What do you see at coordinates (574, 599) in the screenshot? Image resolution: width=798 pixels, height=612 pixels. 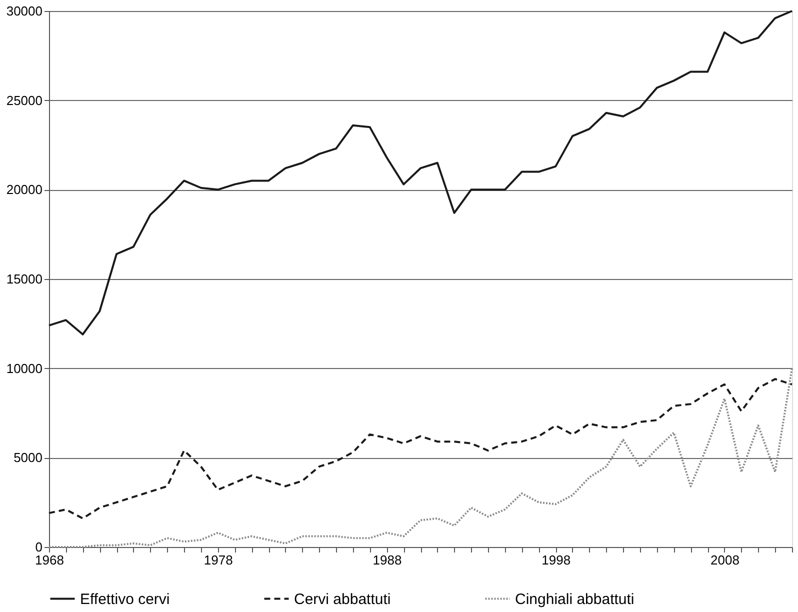 I see `legend-label: Cinghiali abbattuti` at bounding box center [574, 599].